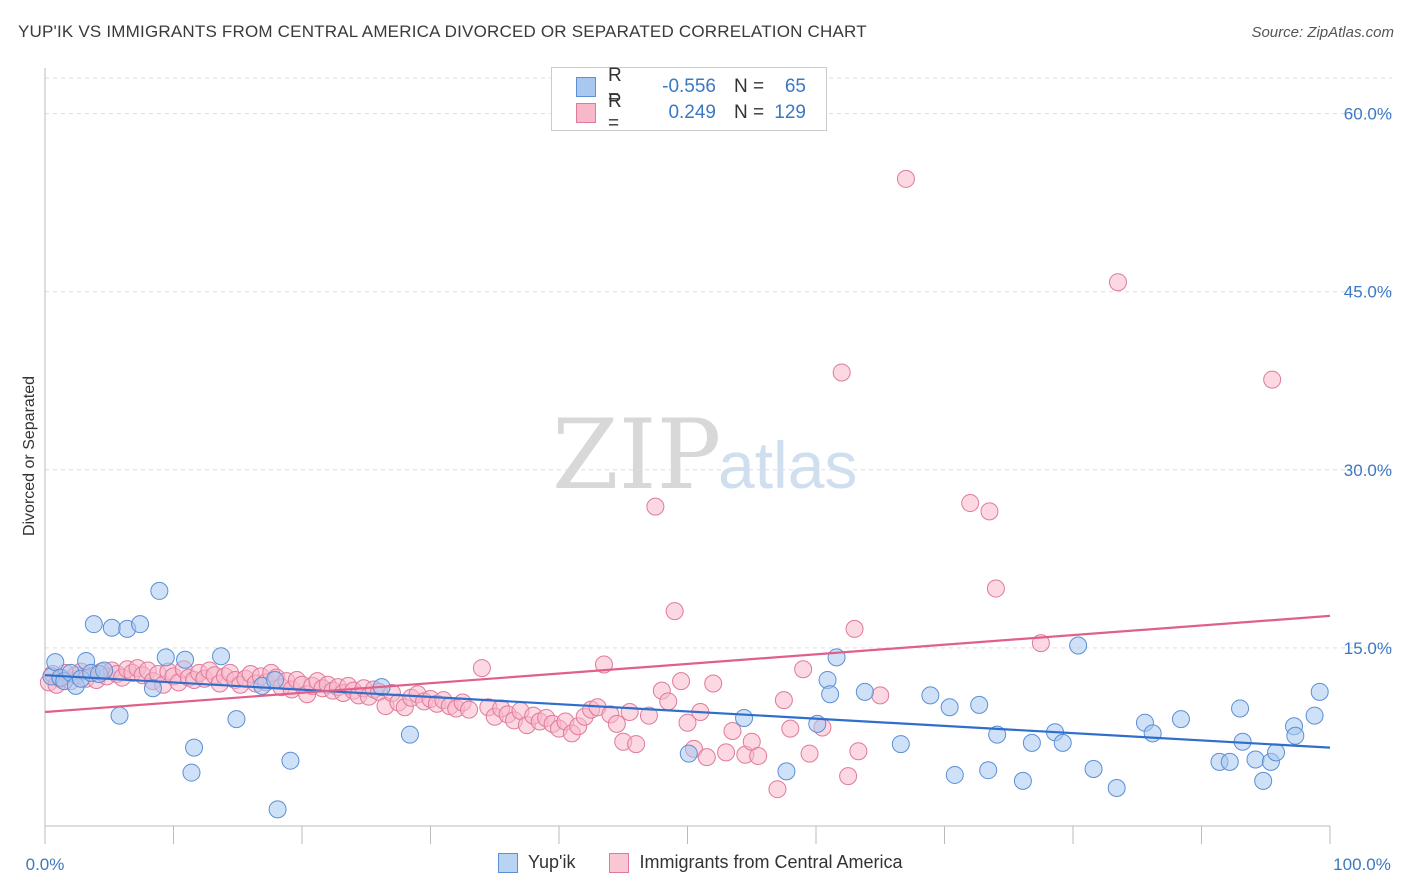  I want to click on watermark-atlas: atlas, so click(787, 465).